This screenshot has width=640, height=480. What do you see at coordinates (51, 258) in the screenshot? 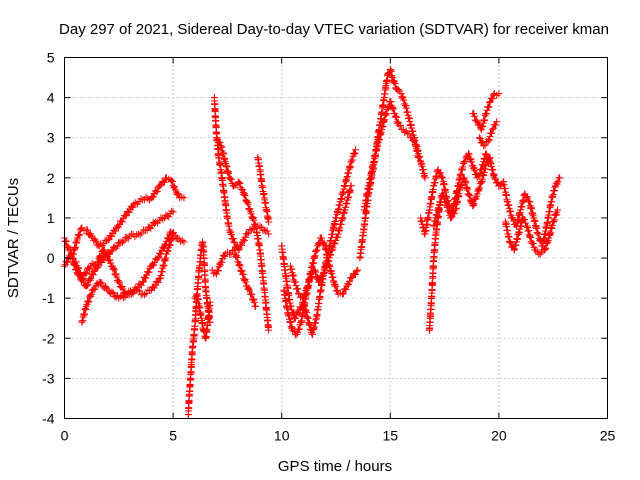
I see `y-tick-label: 0` at bounding box center [51, 258].